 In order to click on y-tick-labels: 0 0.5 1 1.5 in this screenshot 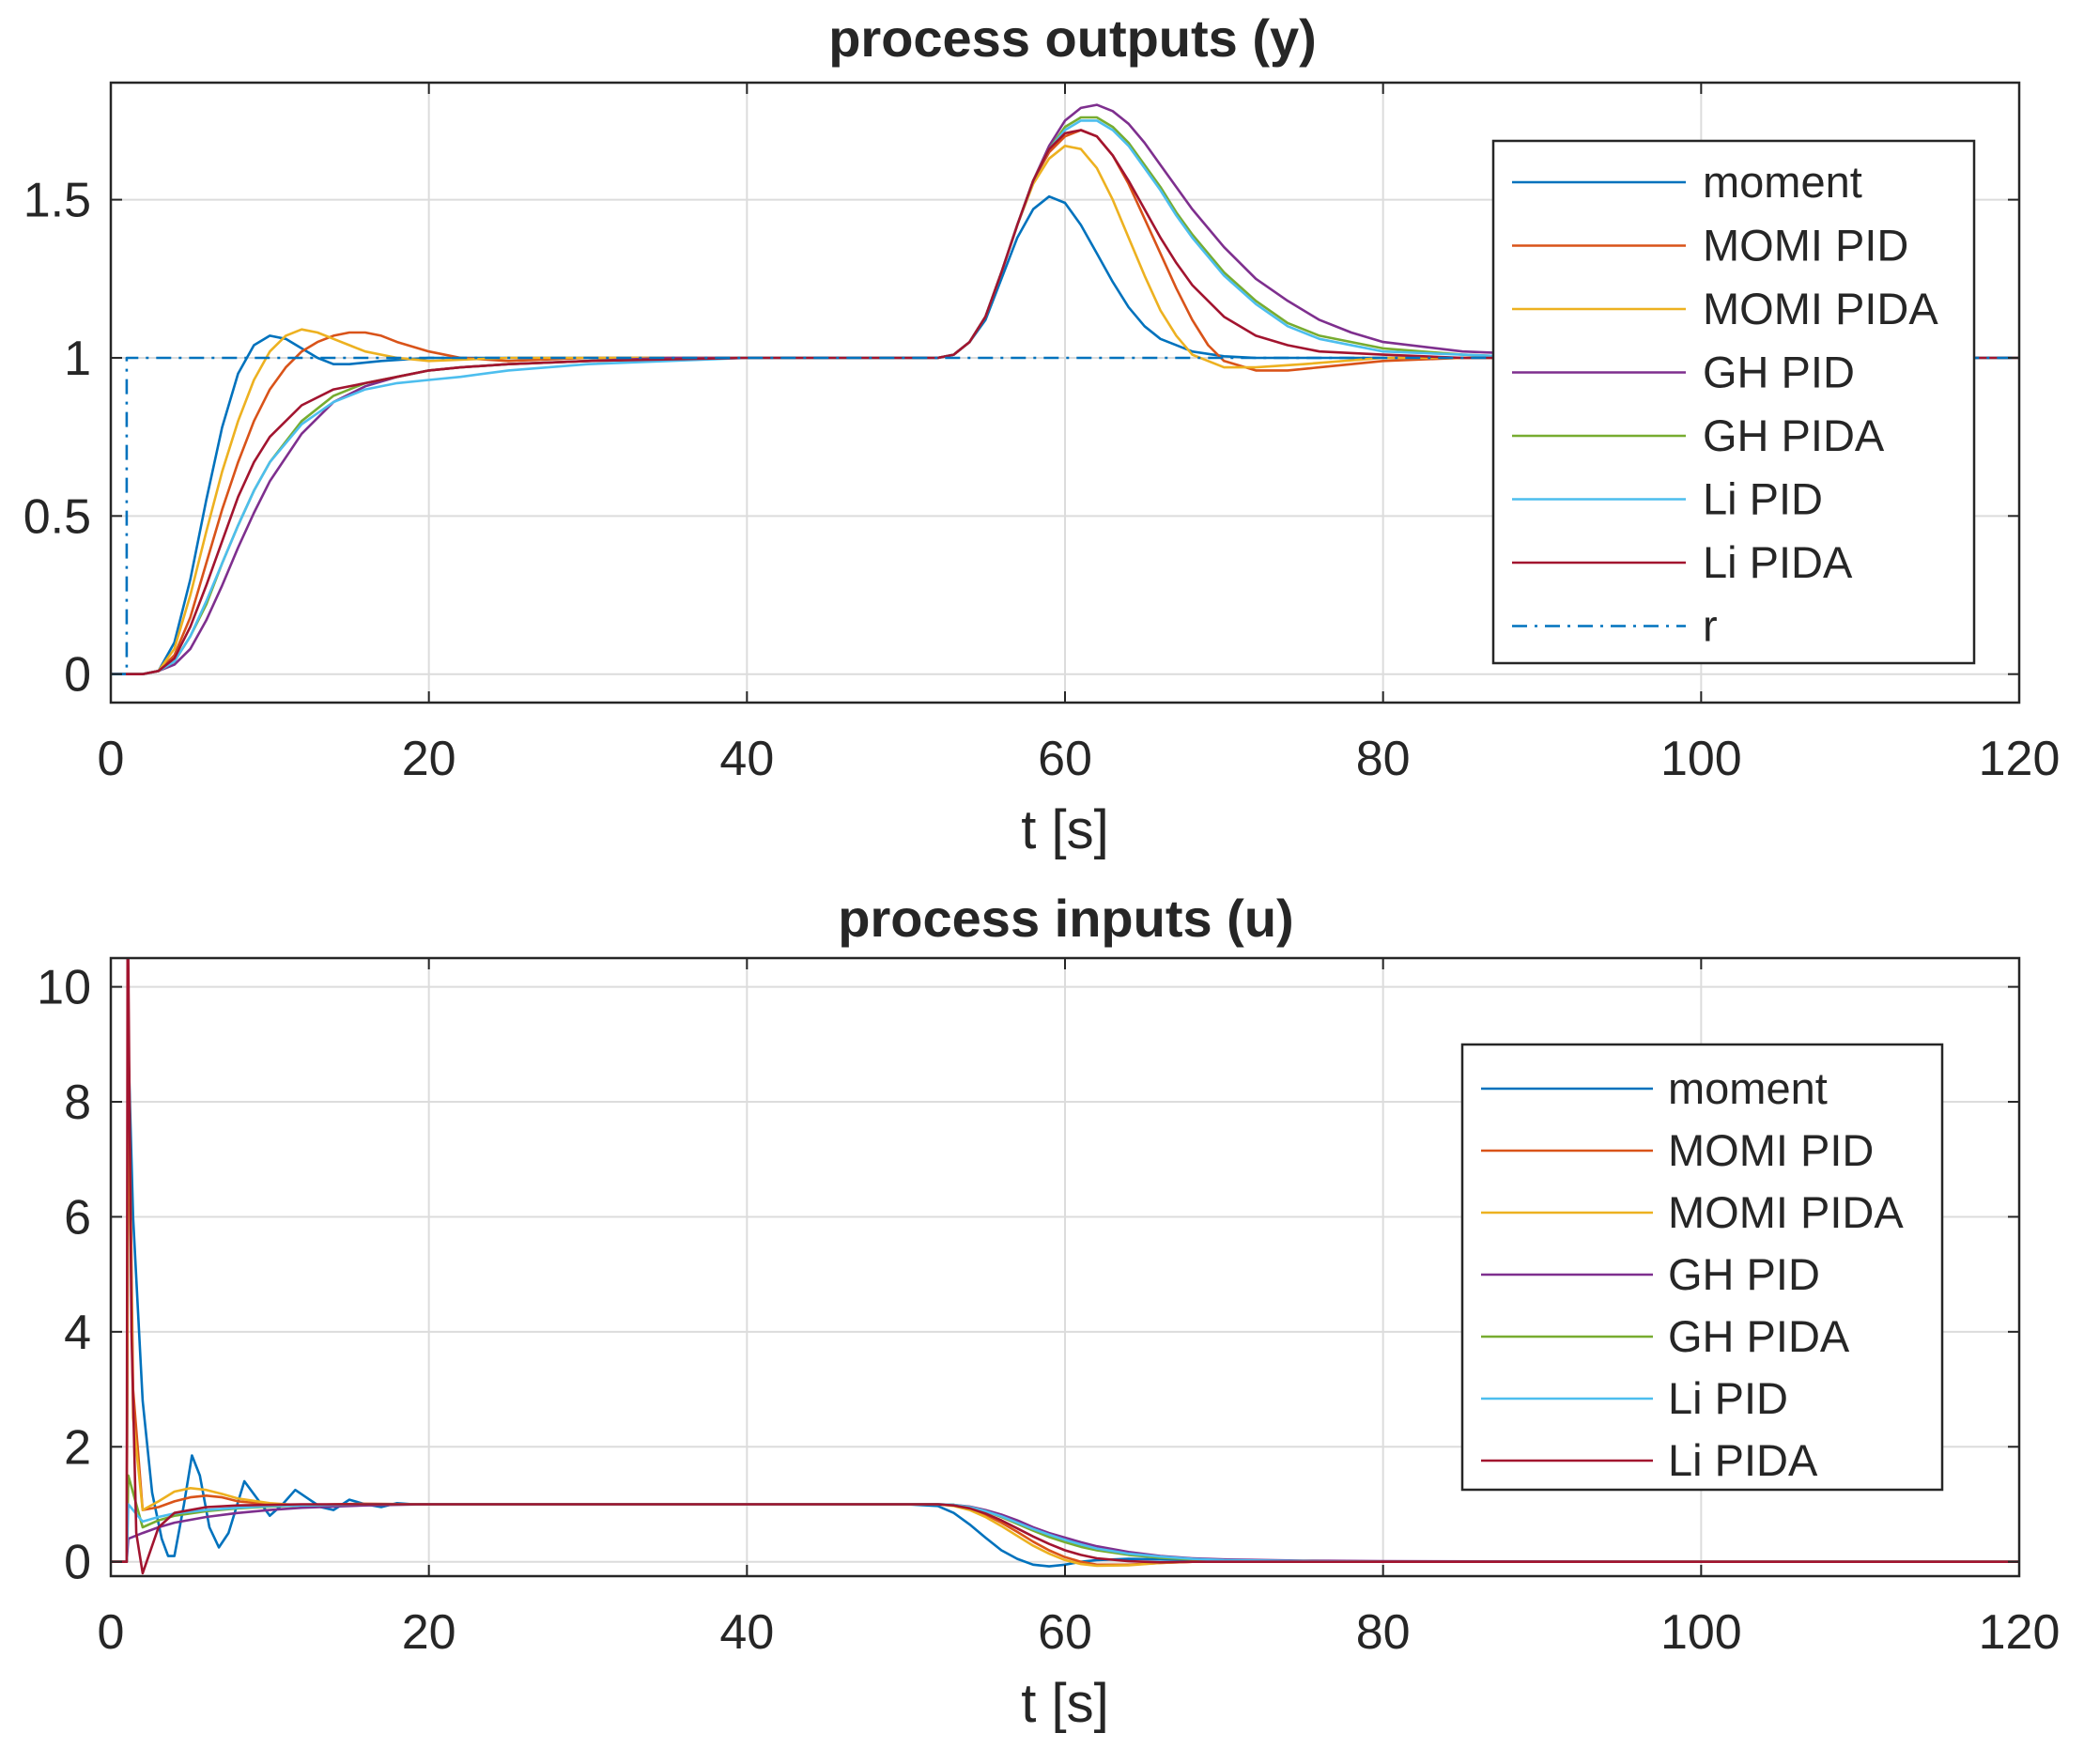, I will do `click(57, 438)`.